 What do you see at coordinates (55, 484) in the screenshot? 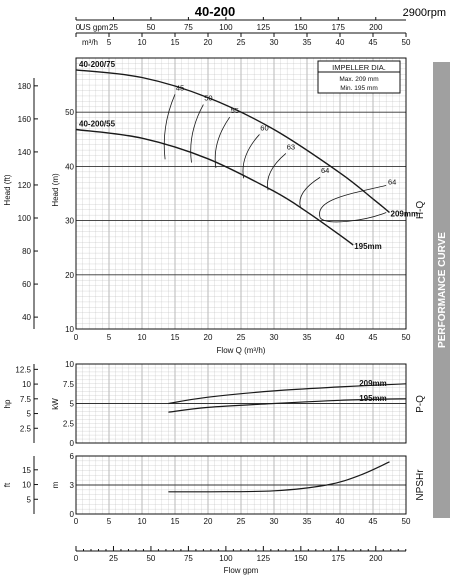
I see `y-axis-label-npsh-m: m` at bounding box center [55, 484].